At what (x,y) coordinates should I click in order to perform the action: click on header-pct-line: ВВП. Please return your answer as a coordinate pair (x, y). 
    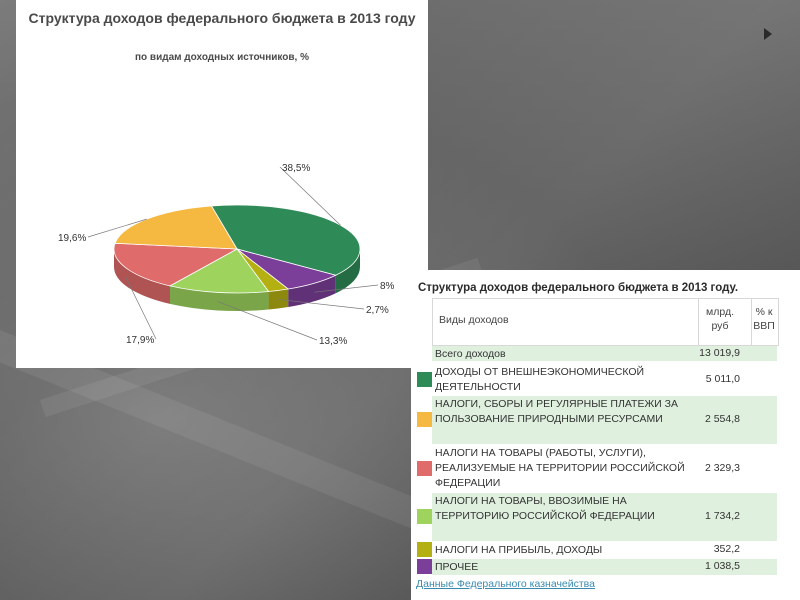
    Looking at the image, I should click on (764, 326).